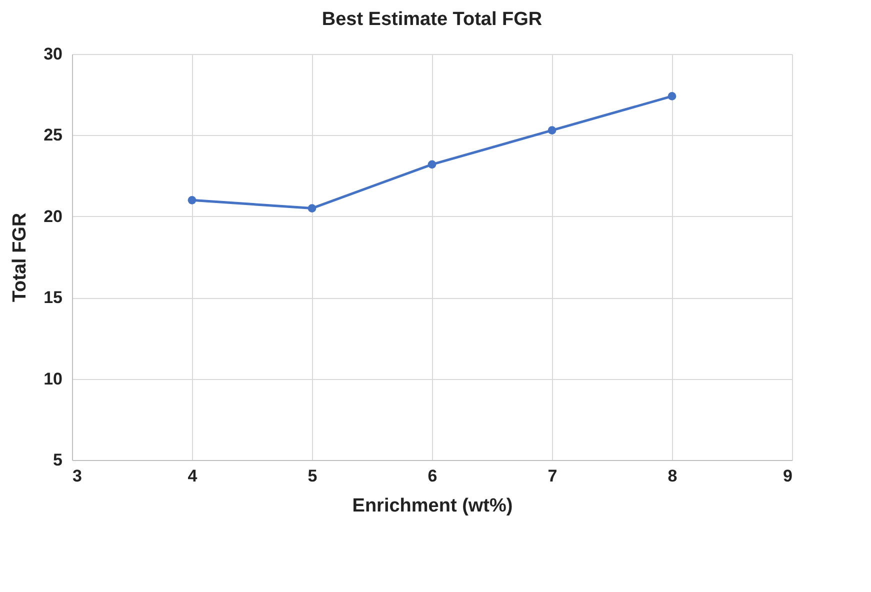  What do you see at coordinates (77, 476) in the screenshot?
I see `x-tick-label: 3` at bounding box center [77, 476].